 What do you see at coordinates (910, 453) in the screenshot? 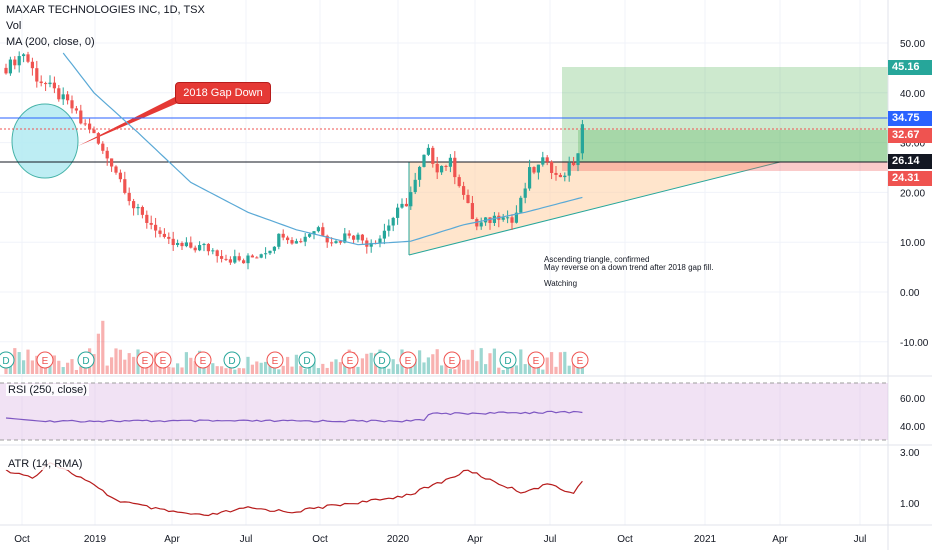
I see `atr-tick-label: 3.00` at bounding box center [910, 453].